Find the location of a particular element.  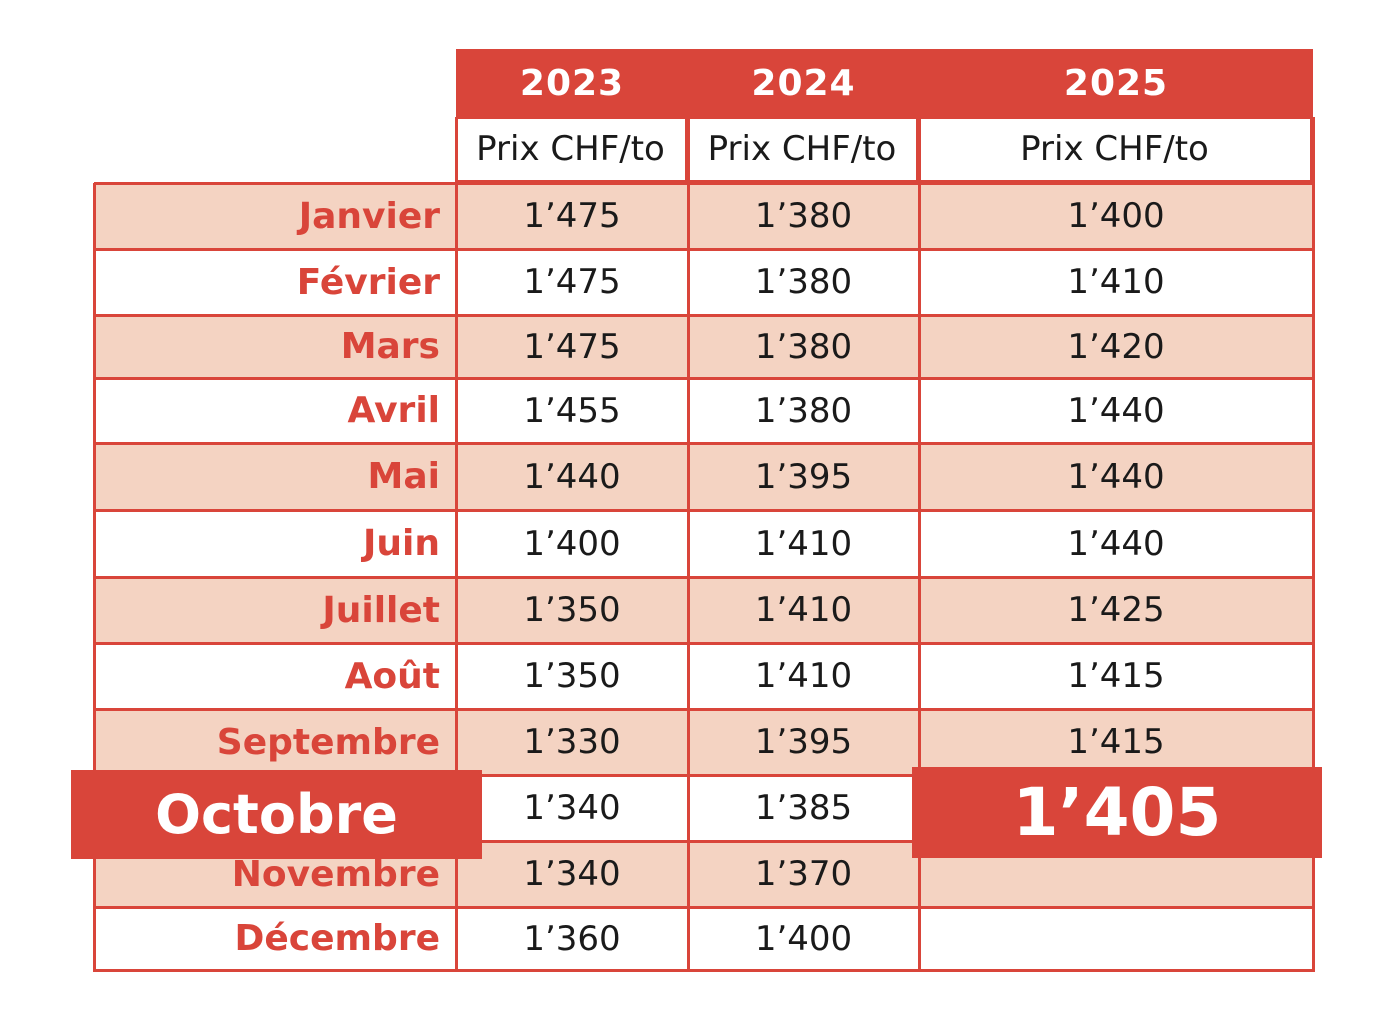

month-label: Septembre is located at coordinates (328, 742).